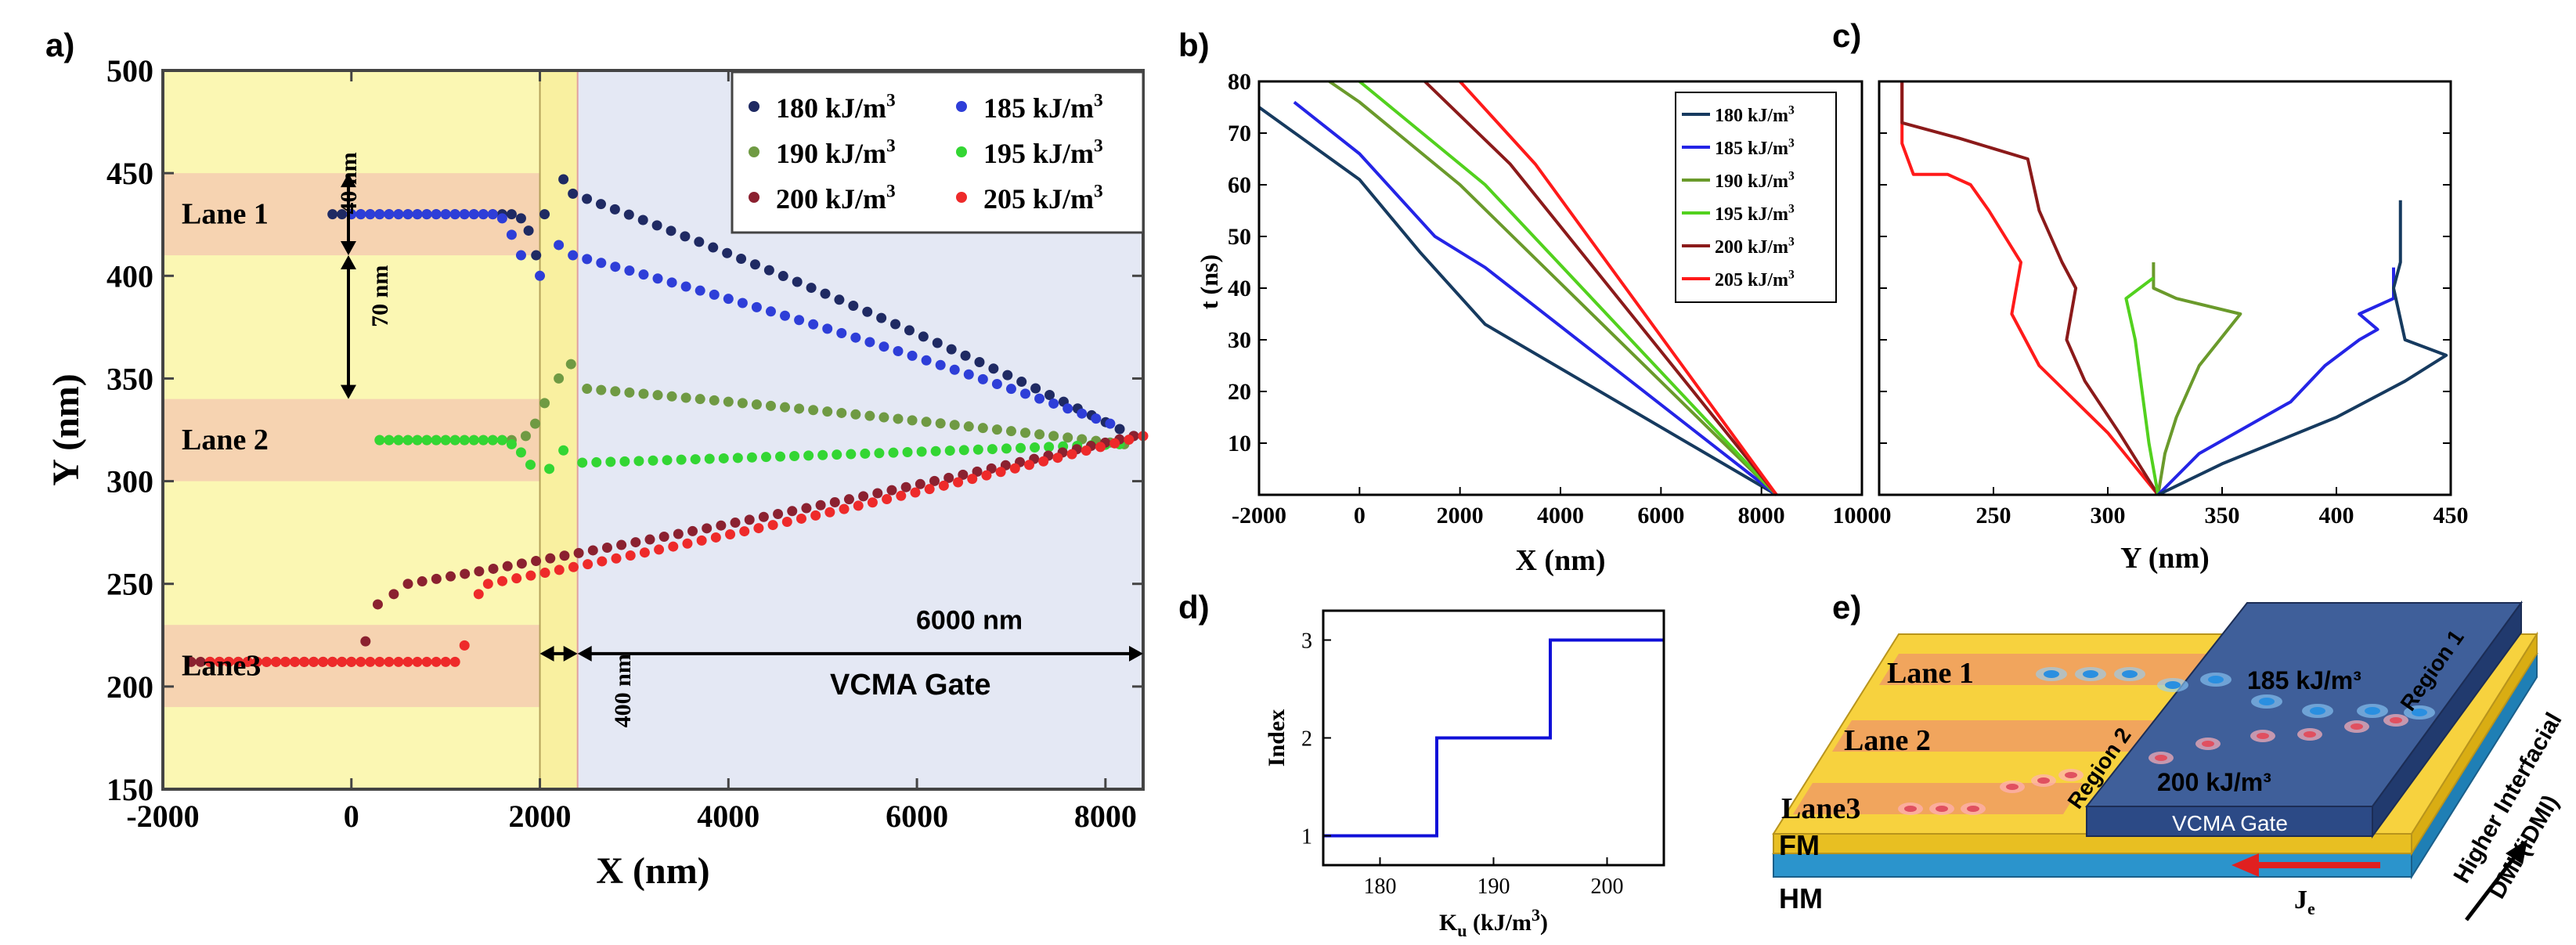 The height and width of the screenshot is (945, 2576). Describe the element at coordinates (1756, 197) in the screenshot. I see `legend-box` at that location.